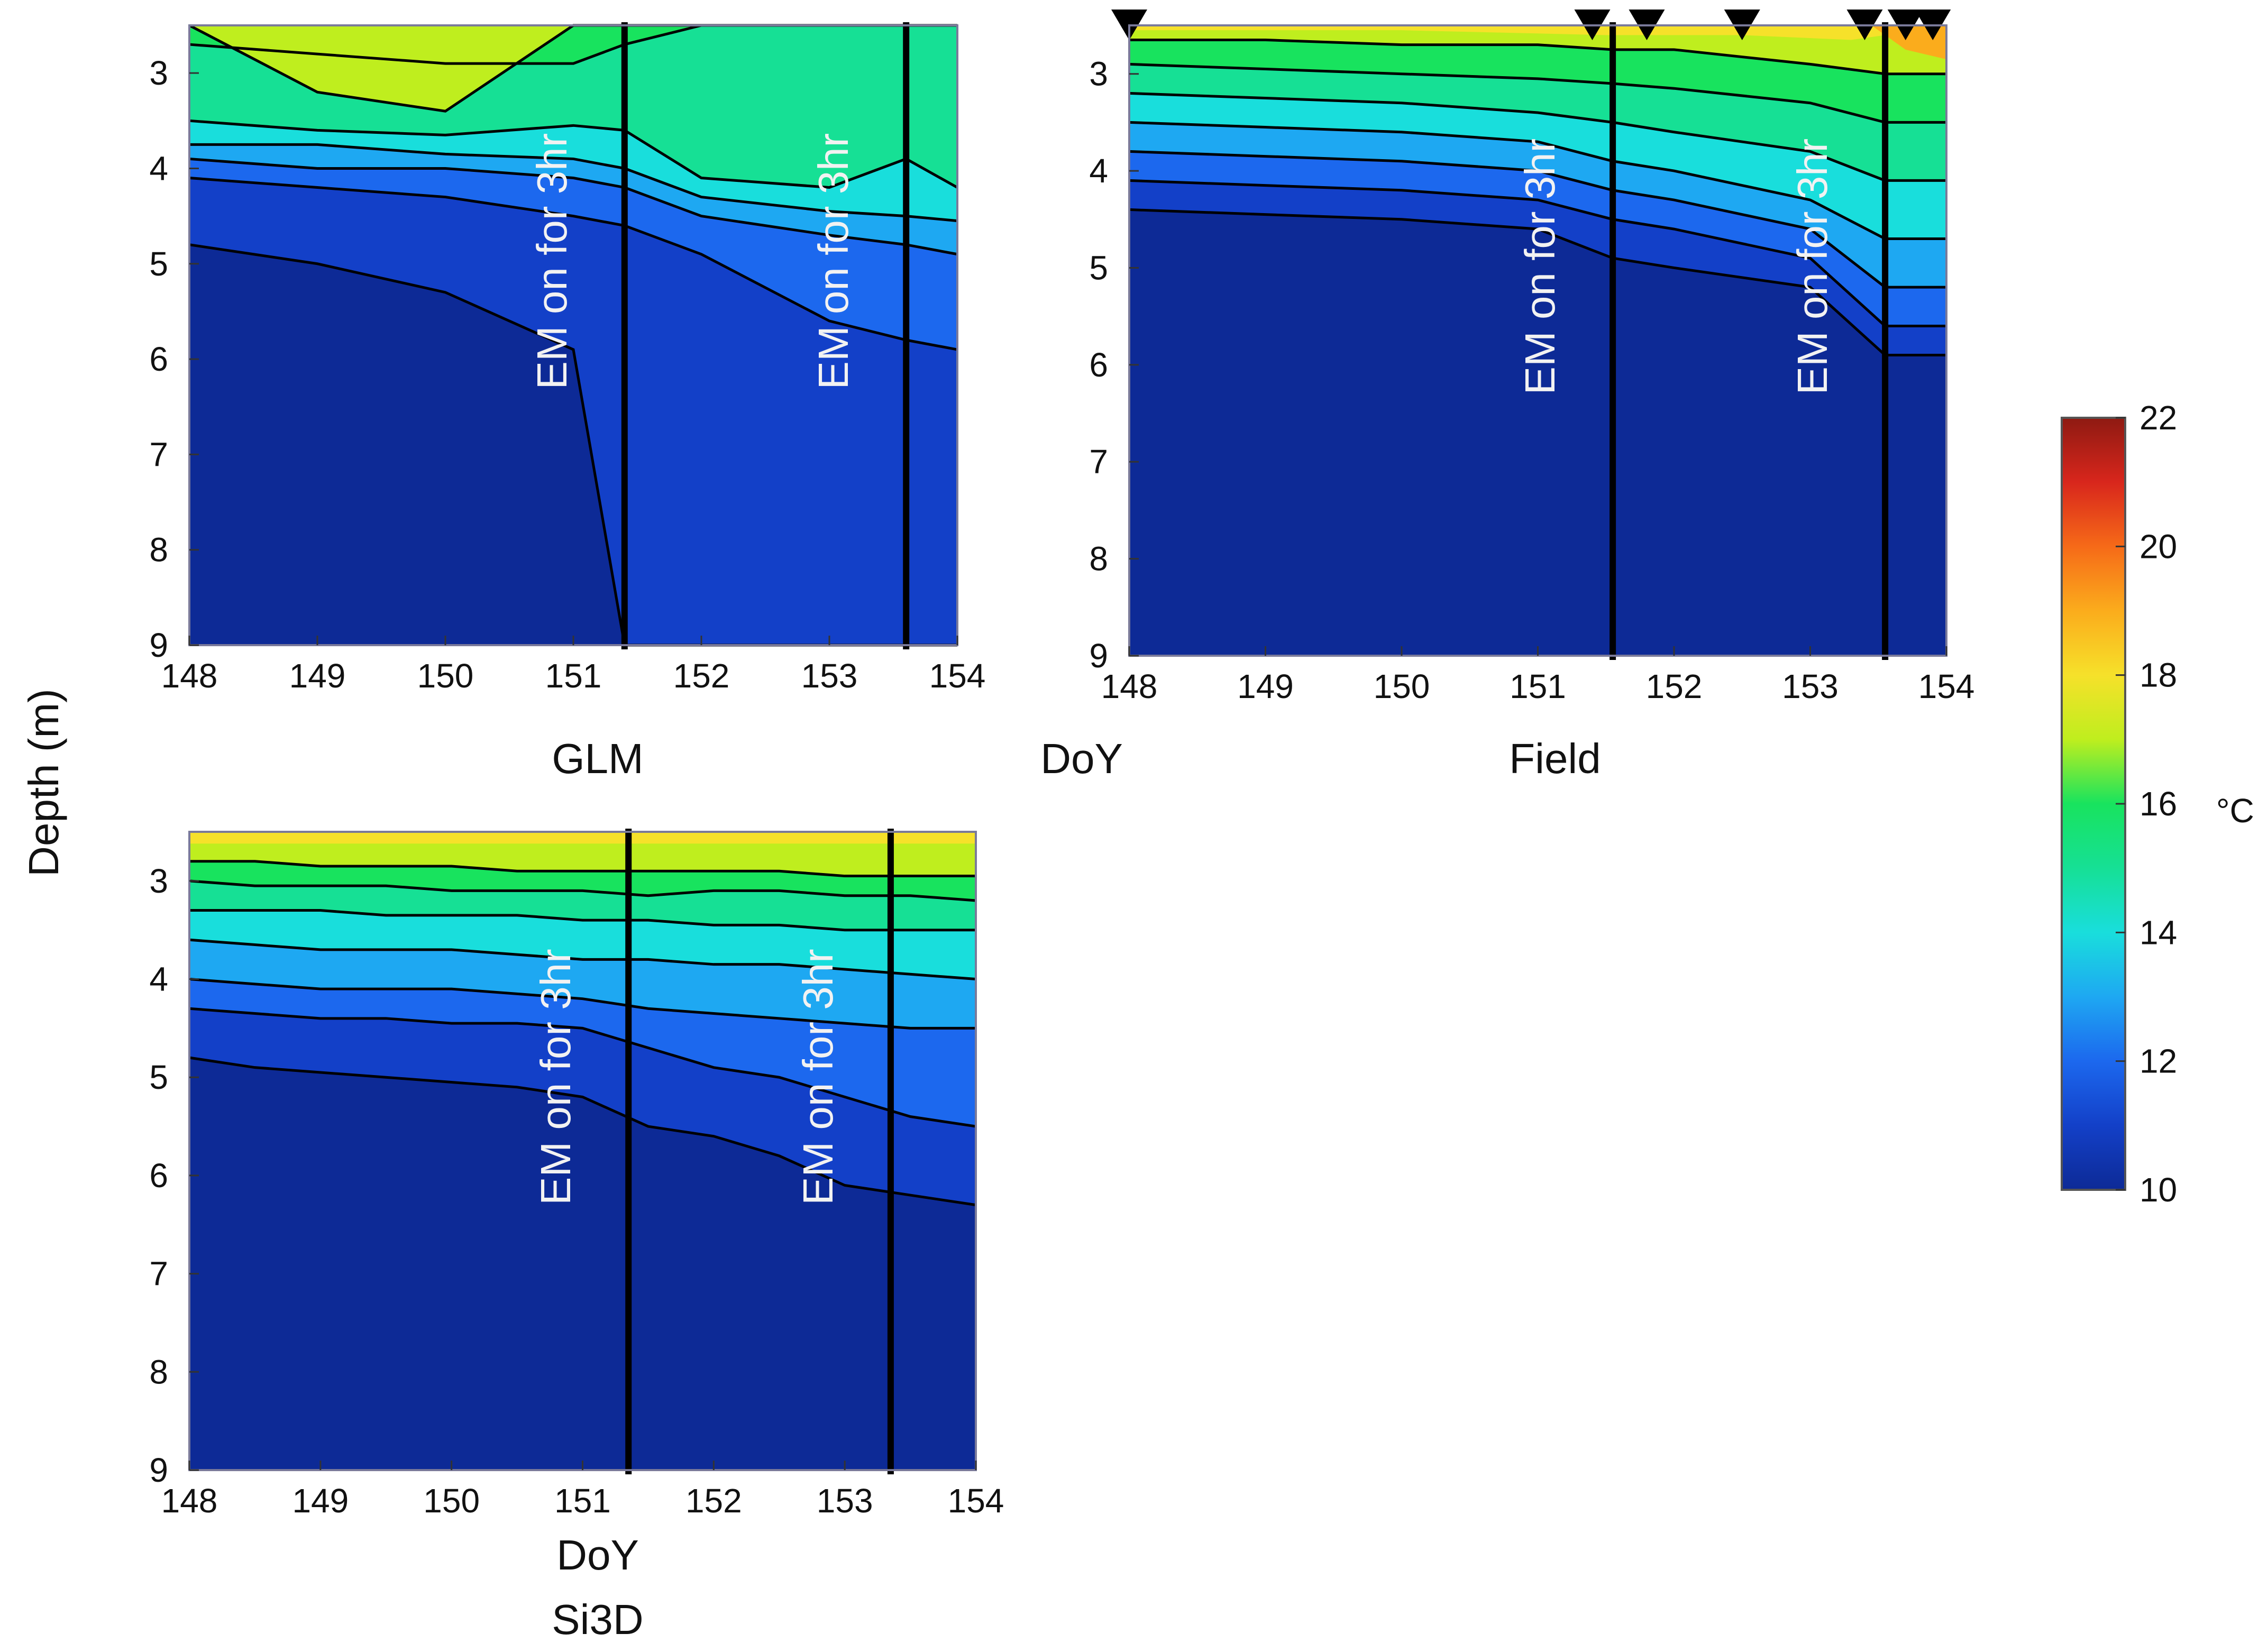 This screenshot has height=1652, width=2268. Describe the element at coordinates (1114, 365) in the screenshot. I see `field-y-ticks: 3 4 5 6 7 8 9` at that location.